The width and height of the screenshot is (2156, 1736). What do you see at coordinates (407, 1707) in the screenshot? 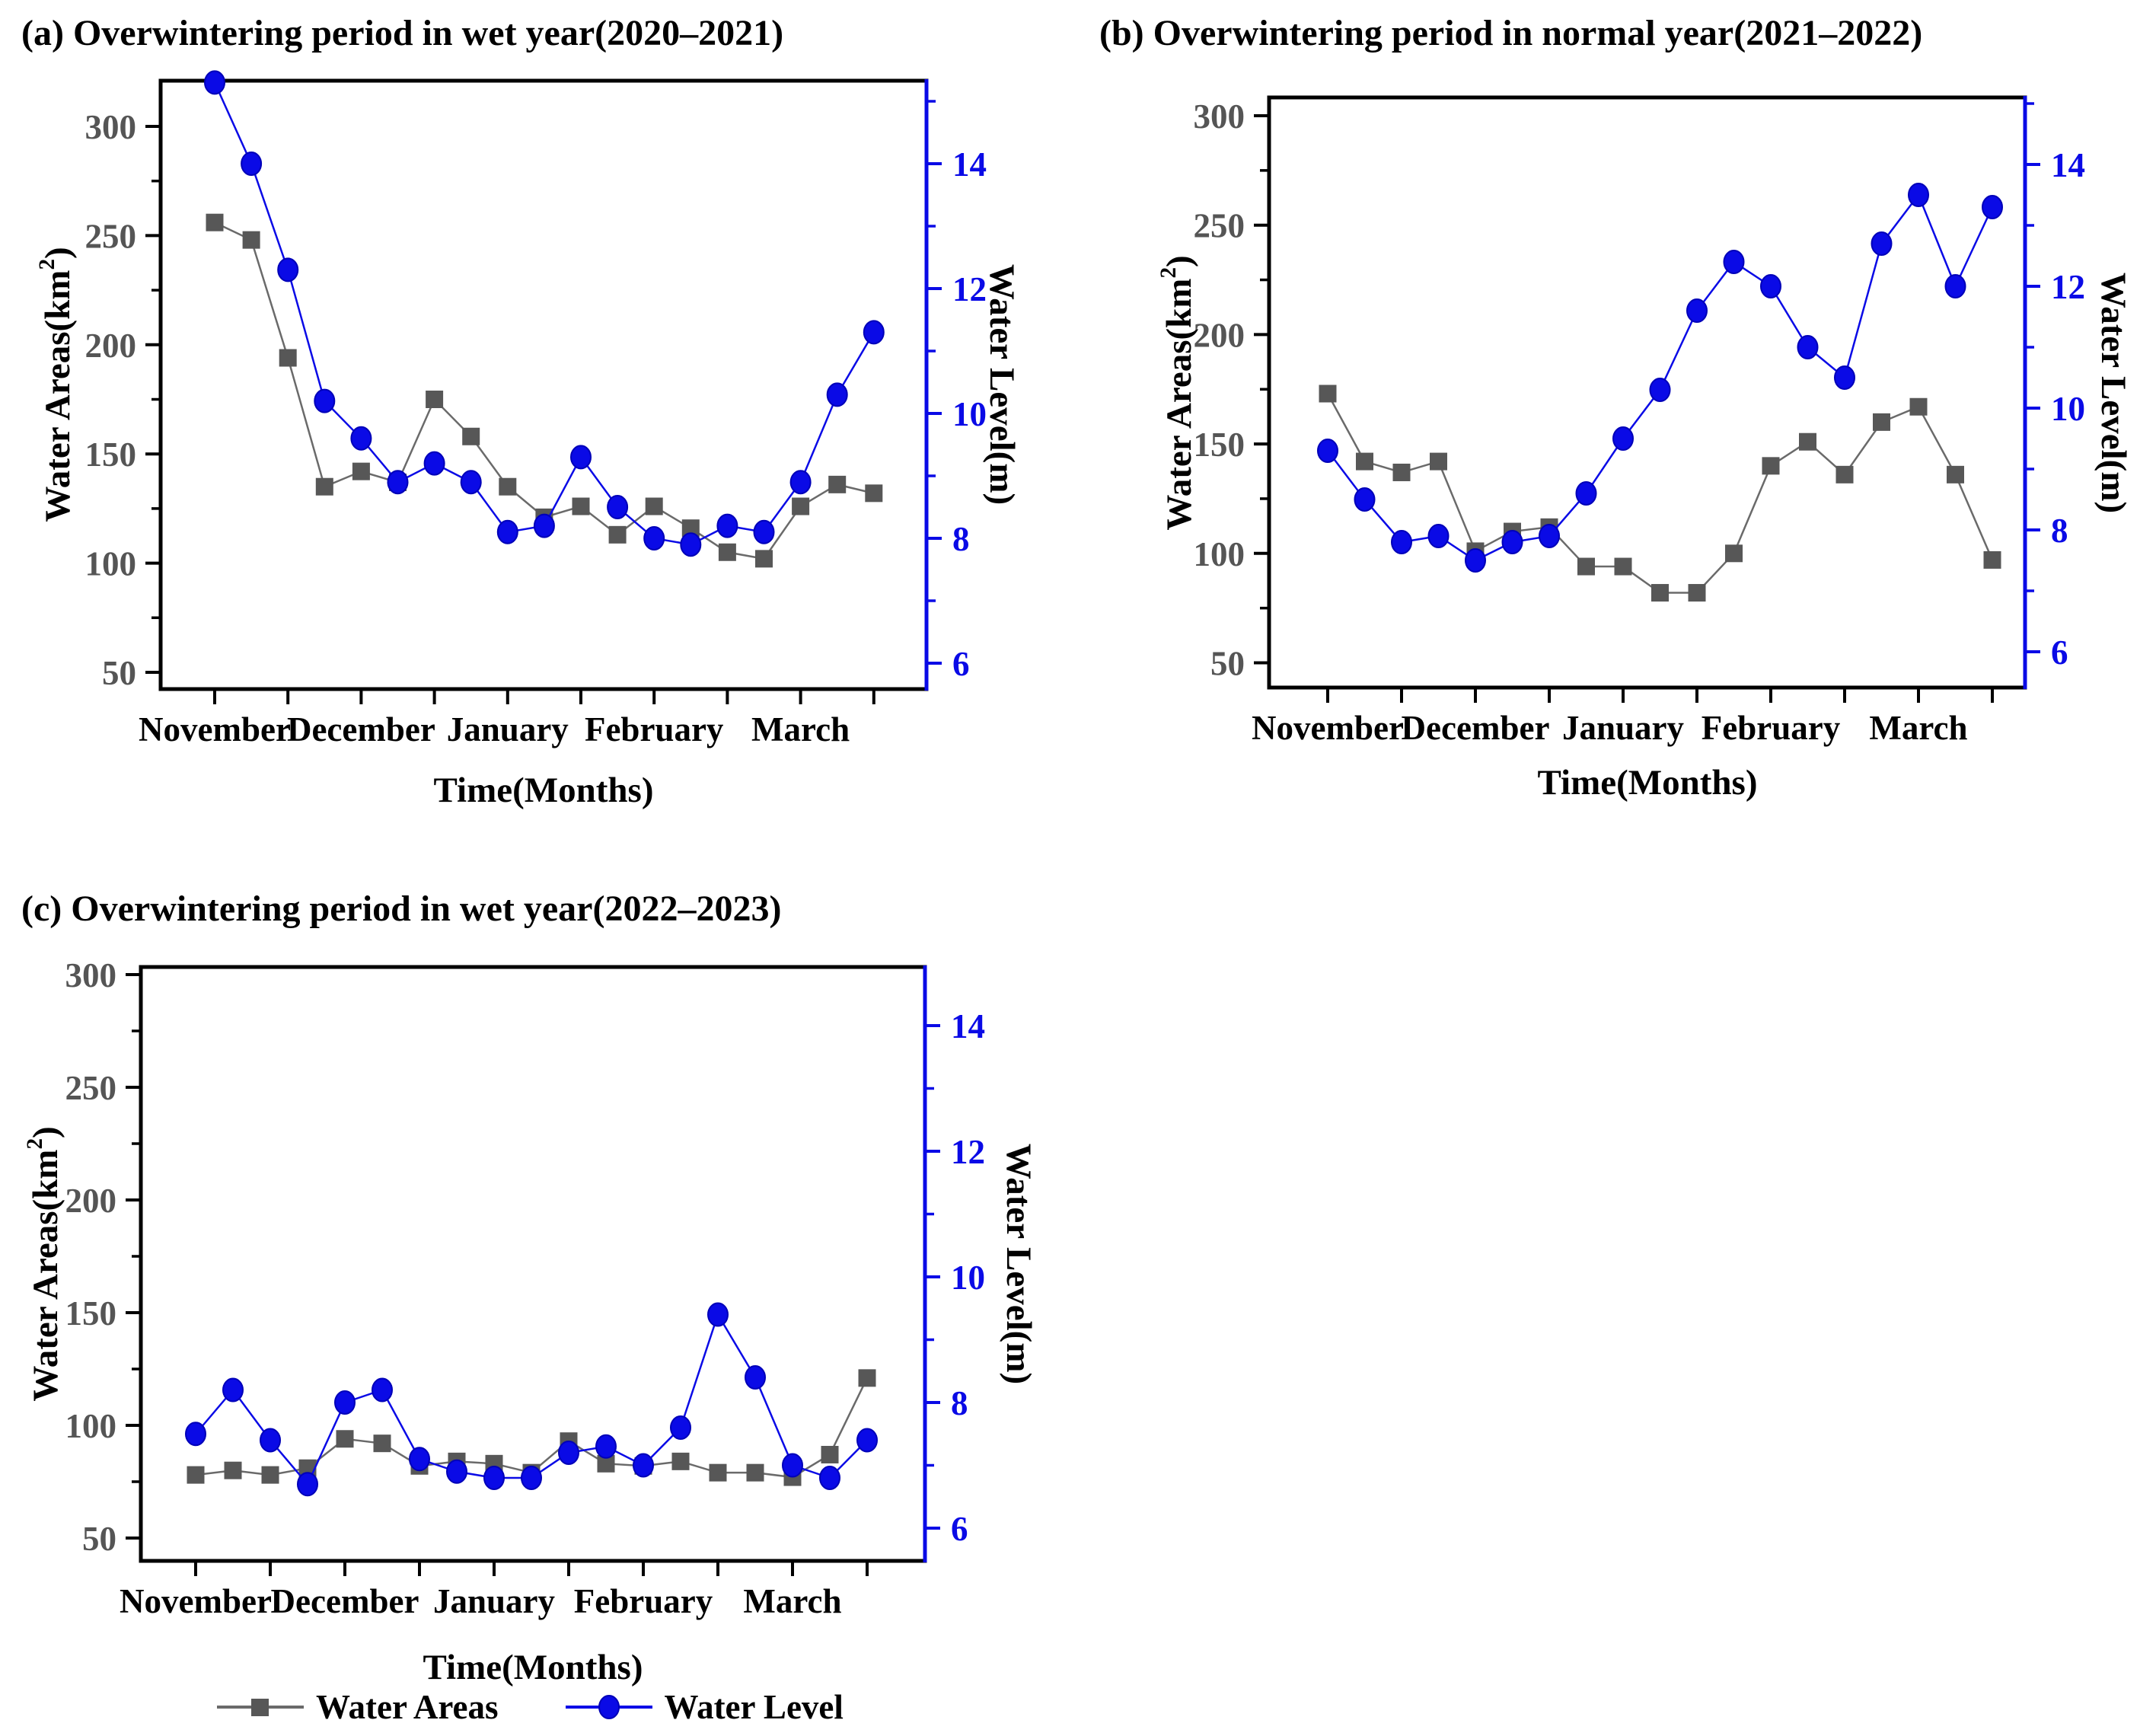
I see `legend-label-water-areas: Water Areas` at bounding box center [407, 1707].